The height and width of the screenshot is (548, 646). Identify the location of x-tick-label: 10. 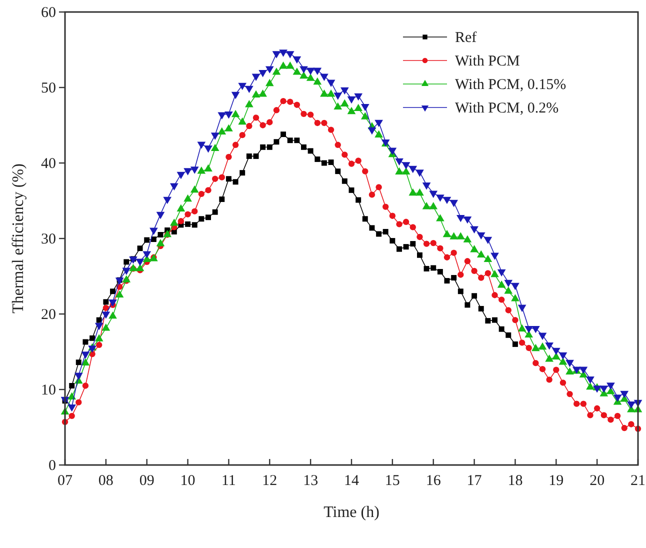
(188, 481).